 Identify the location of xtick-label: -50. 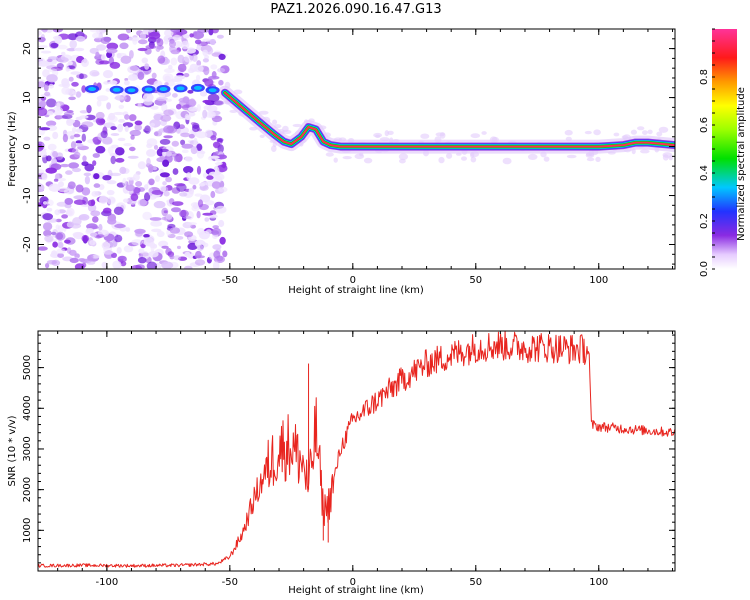
(230, 280).